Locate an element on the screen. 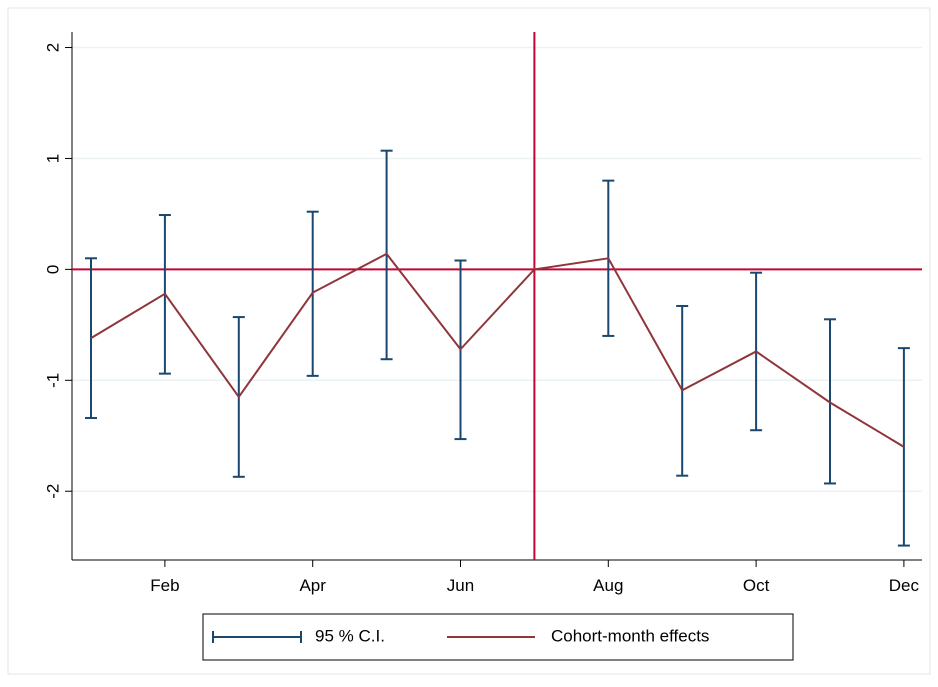  y-tick-label: 0 is located at coordinates (52, 269).